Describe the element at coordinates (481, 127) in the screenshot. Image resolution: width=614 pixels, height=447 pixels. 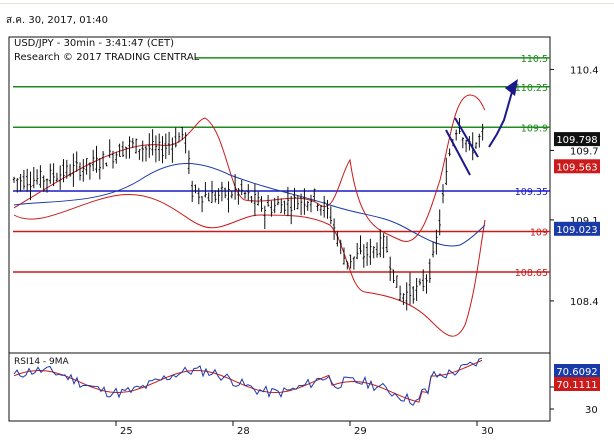
I see `annotations` at that location.